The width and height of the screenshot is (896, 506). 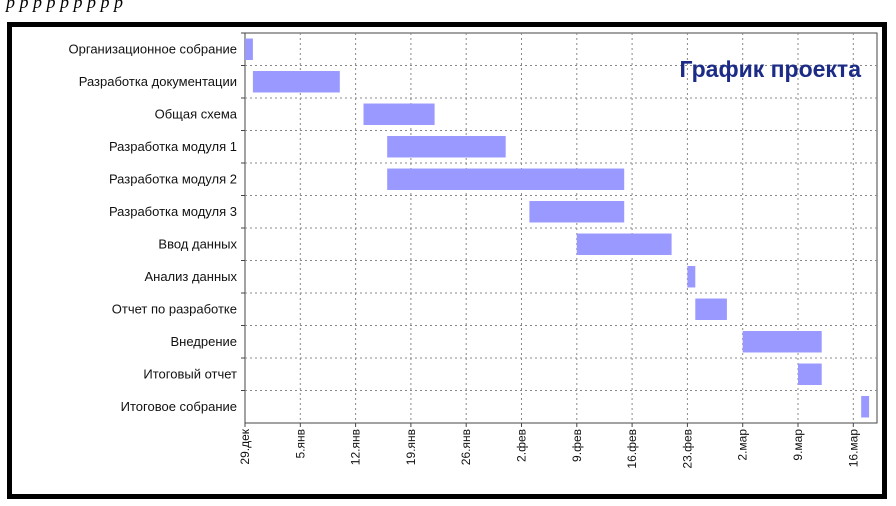 I want to click on task-label: Итоговый отчет, so click(x=190, y=373).